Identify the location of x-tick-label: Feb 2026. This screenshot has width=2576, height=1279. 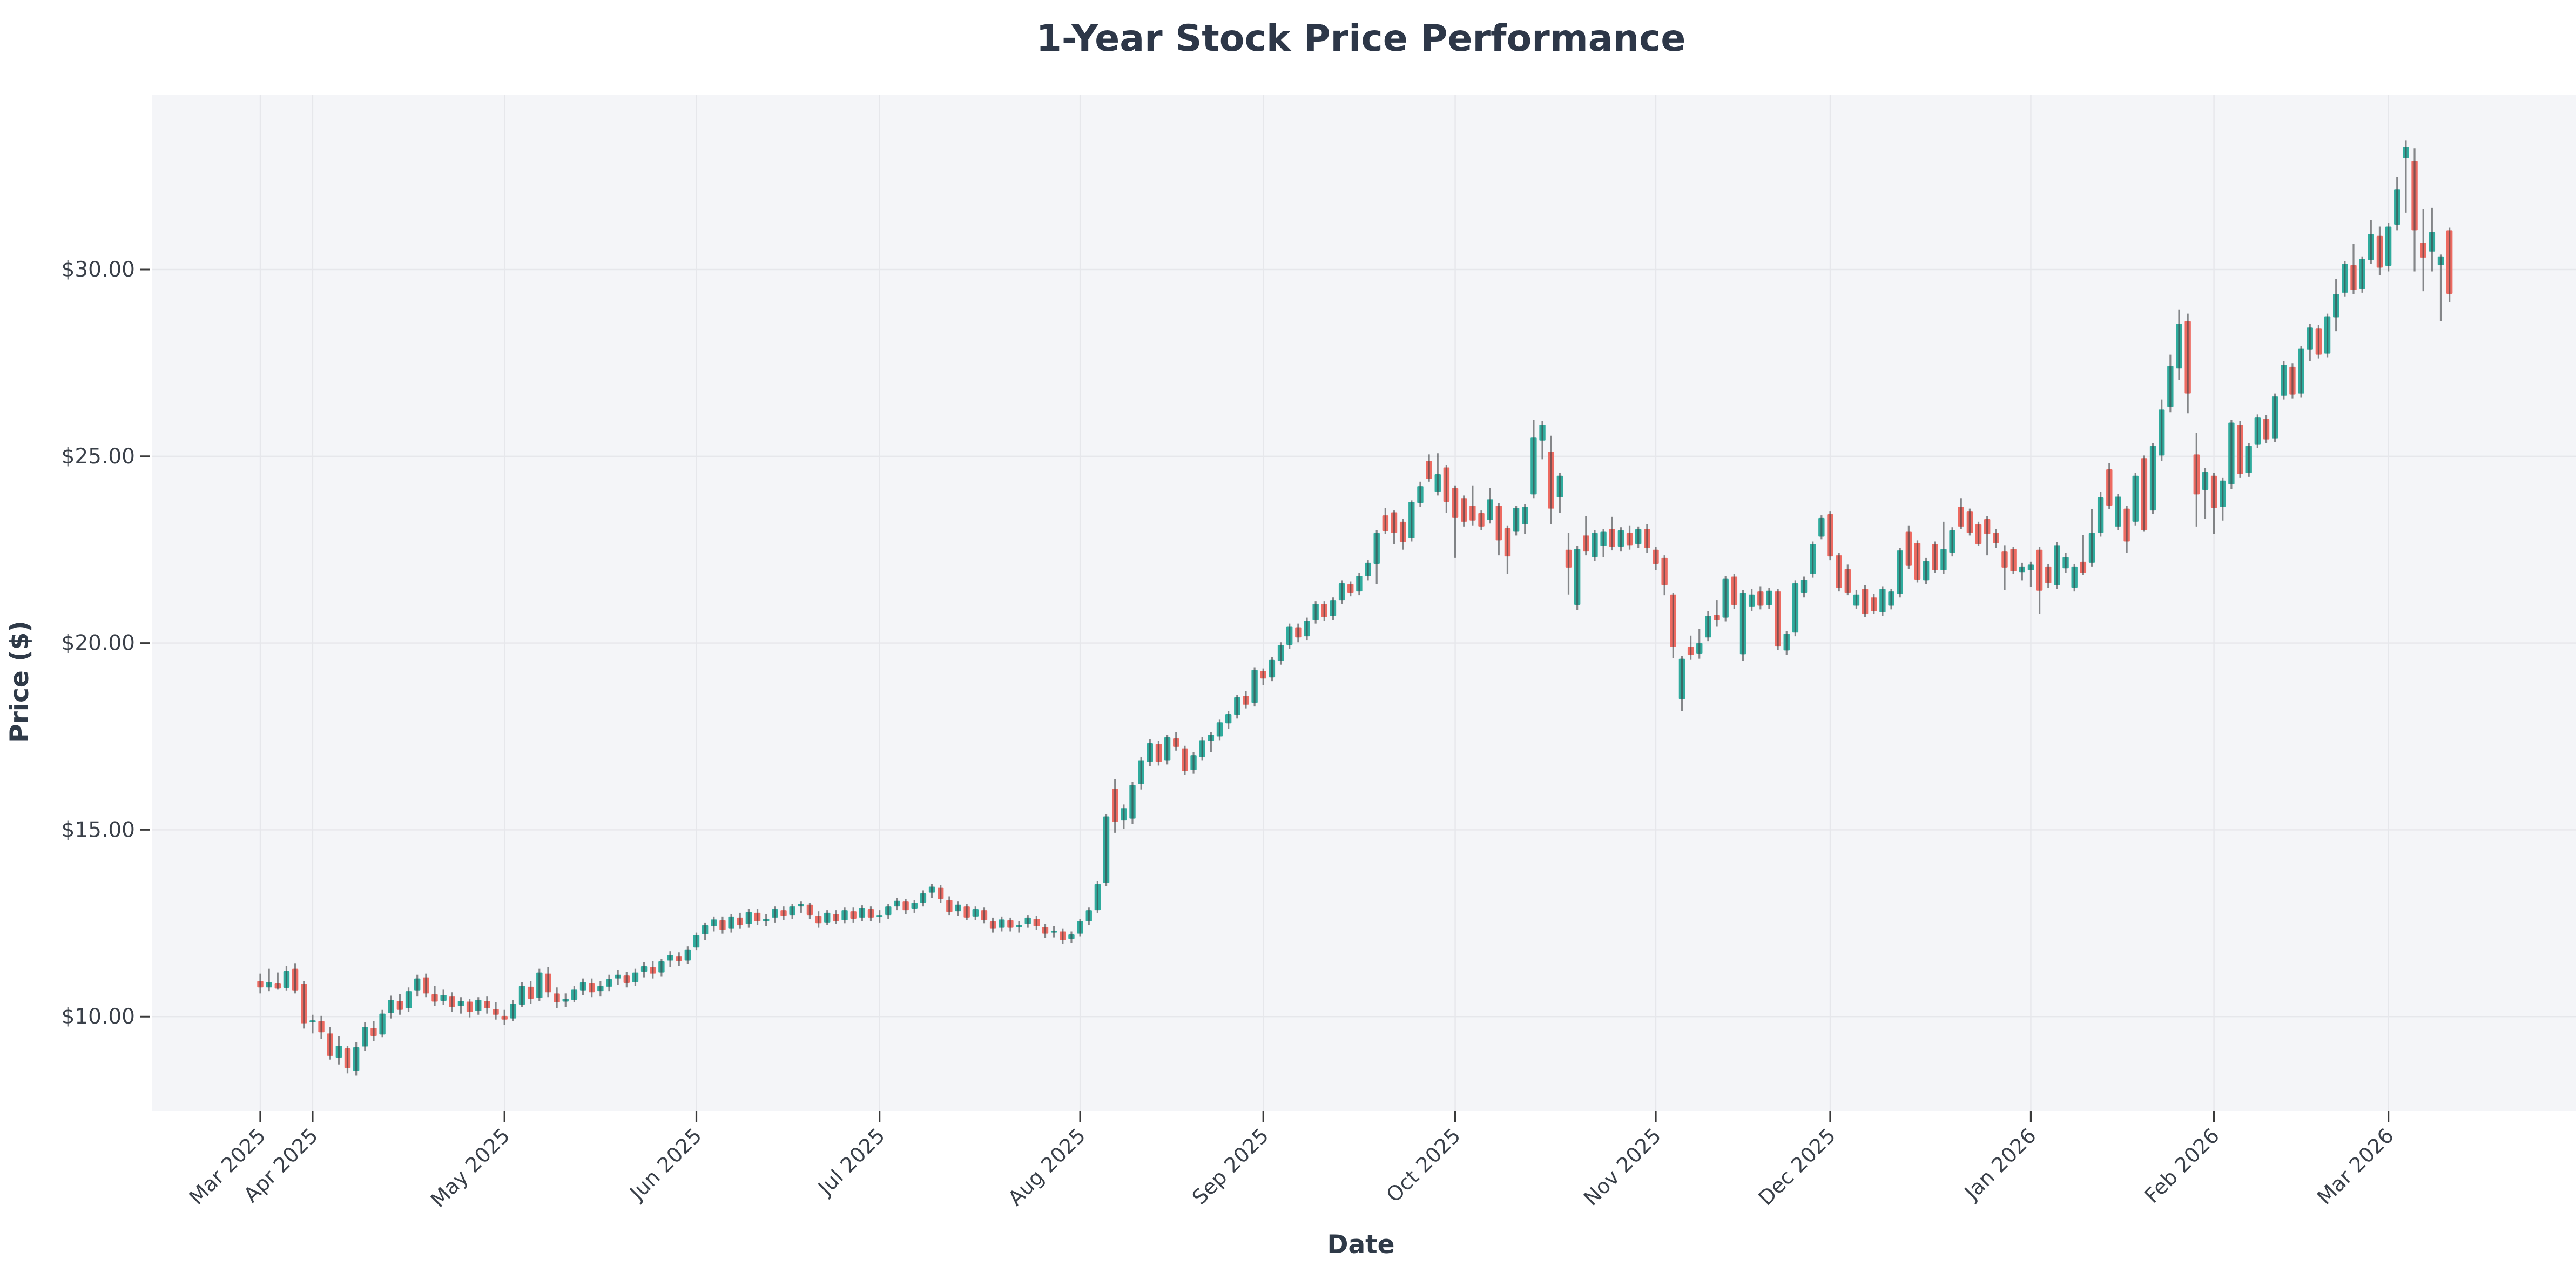
(2182, 1165).